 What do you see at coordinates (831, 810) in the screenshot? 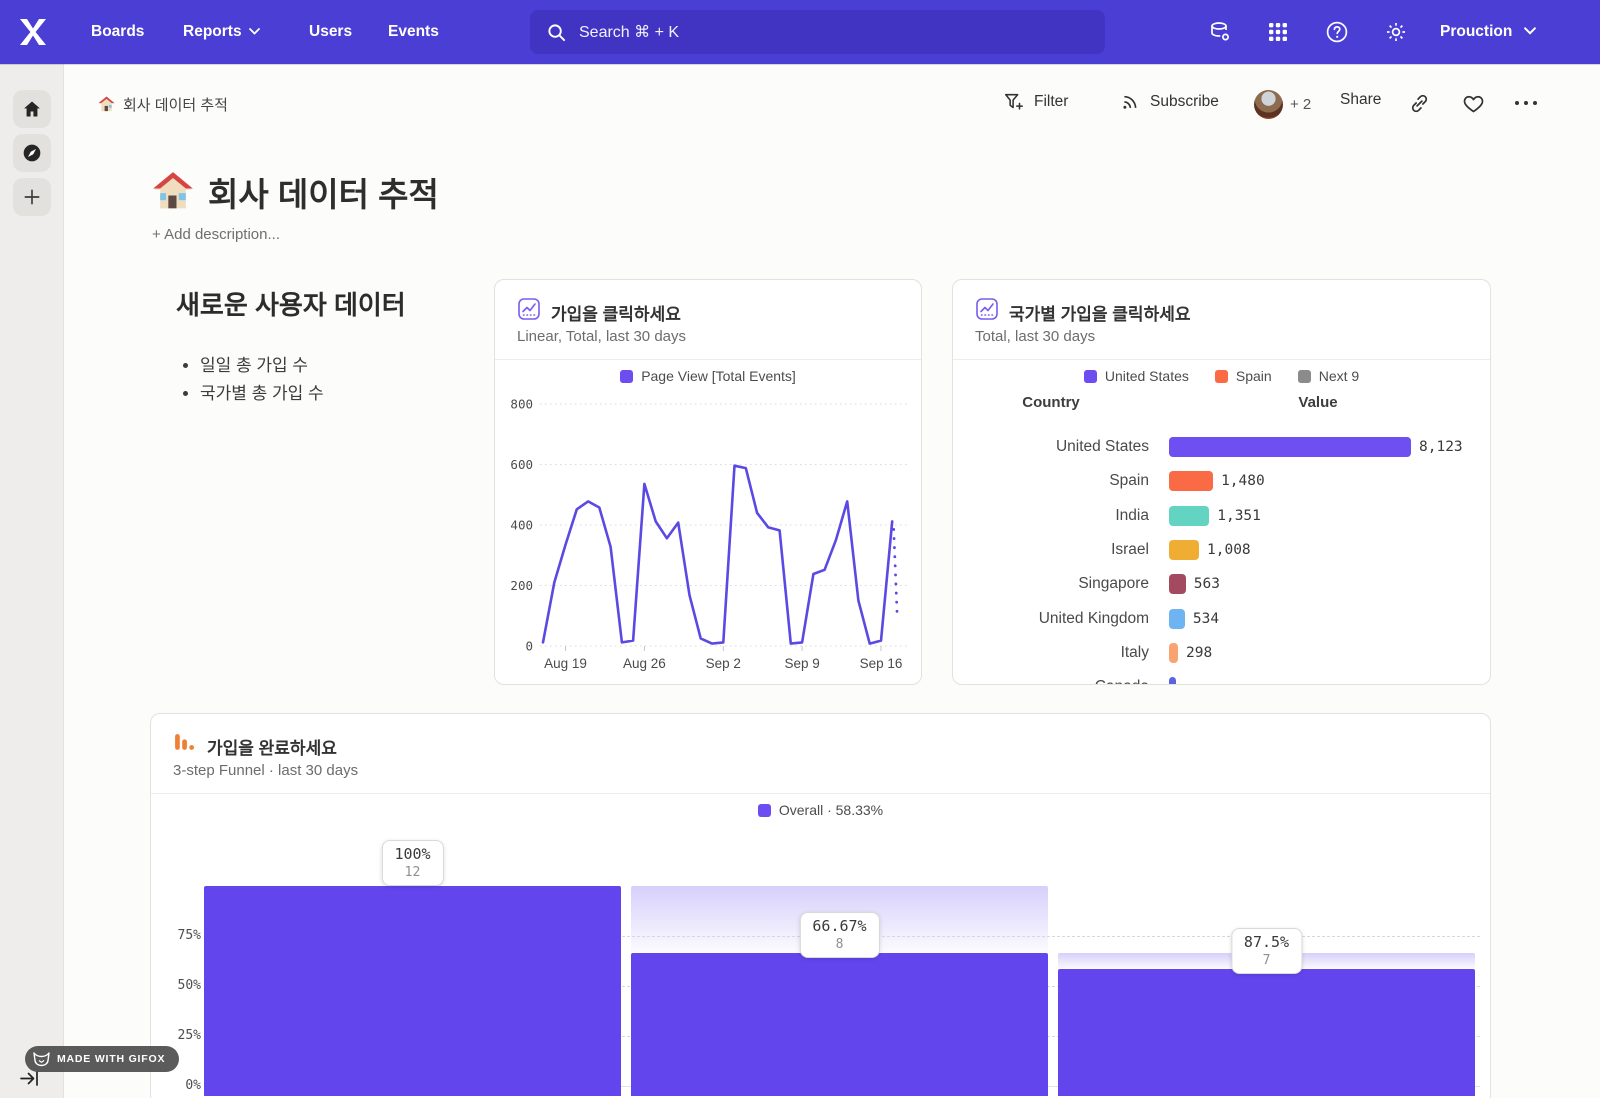
I see `legend-label: Overall · 58.33%` at bounding box center [831, 810].